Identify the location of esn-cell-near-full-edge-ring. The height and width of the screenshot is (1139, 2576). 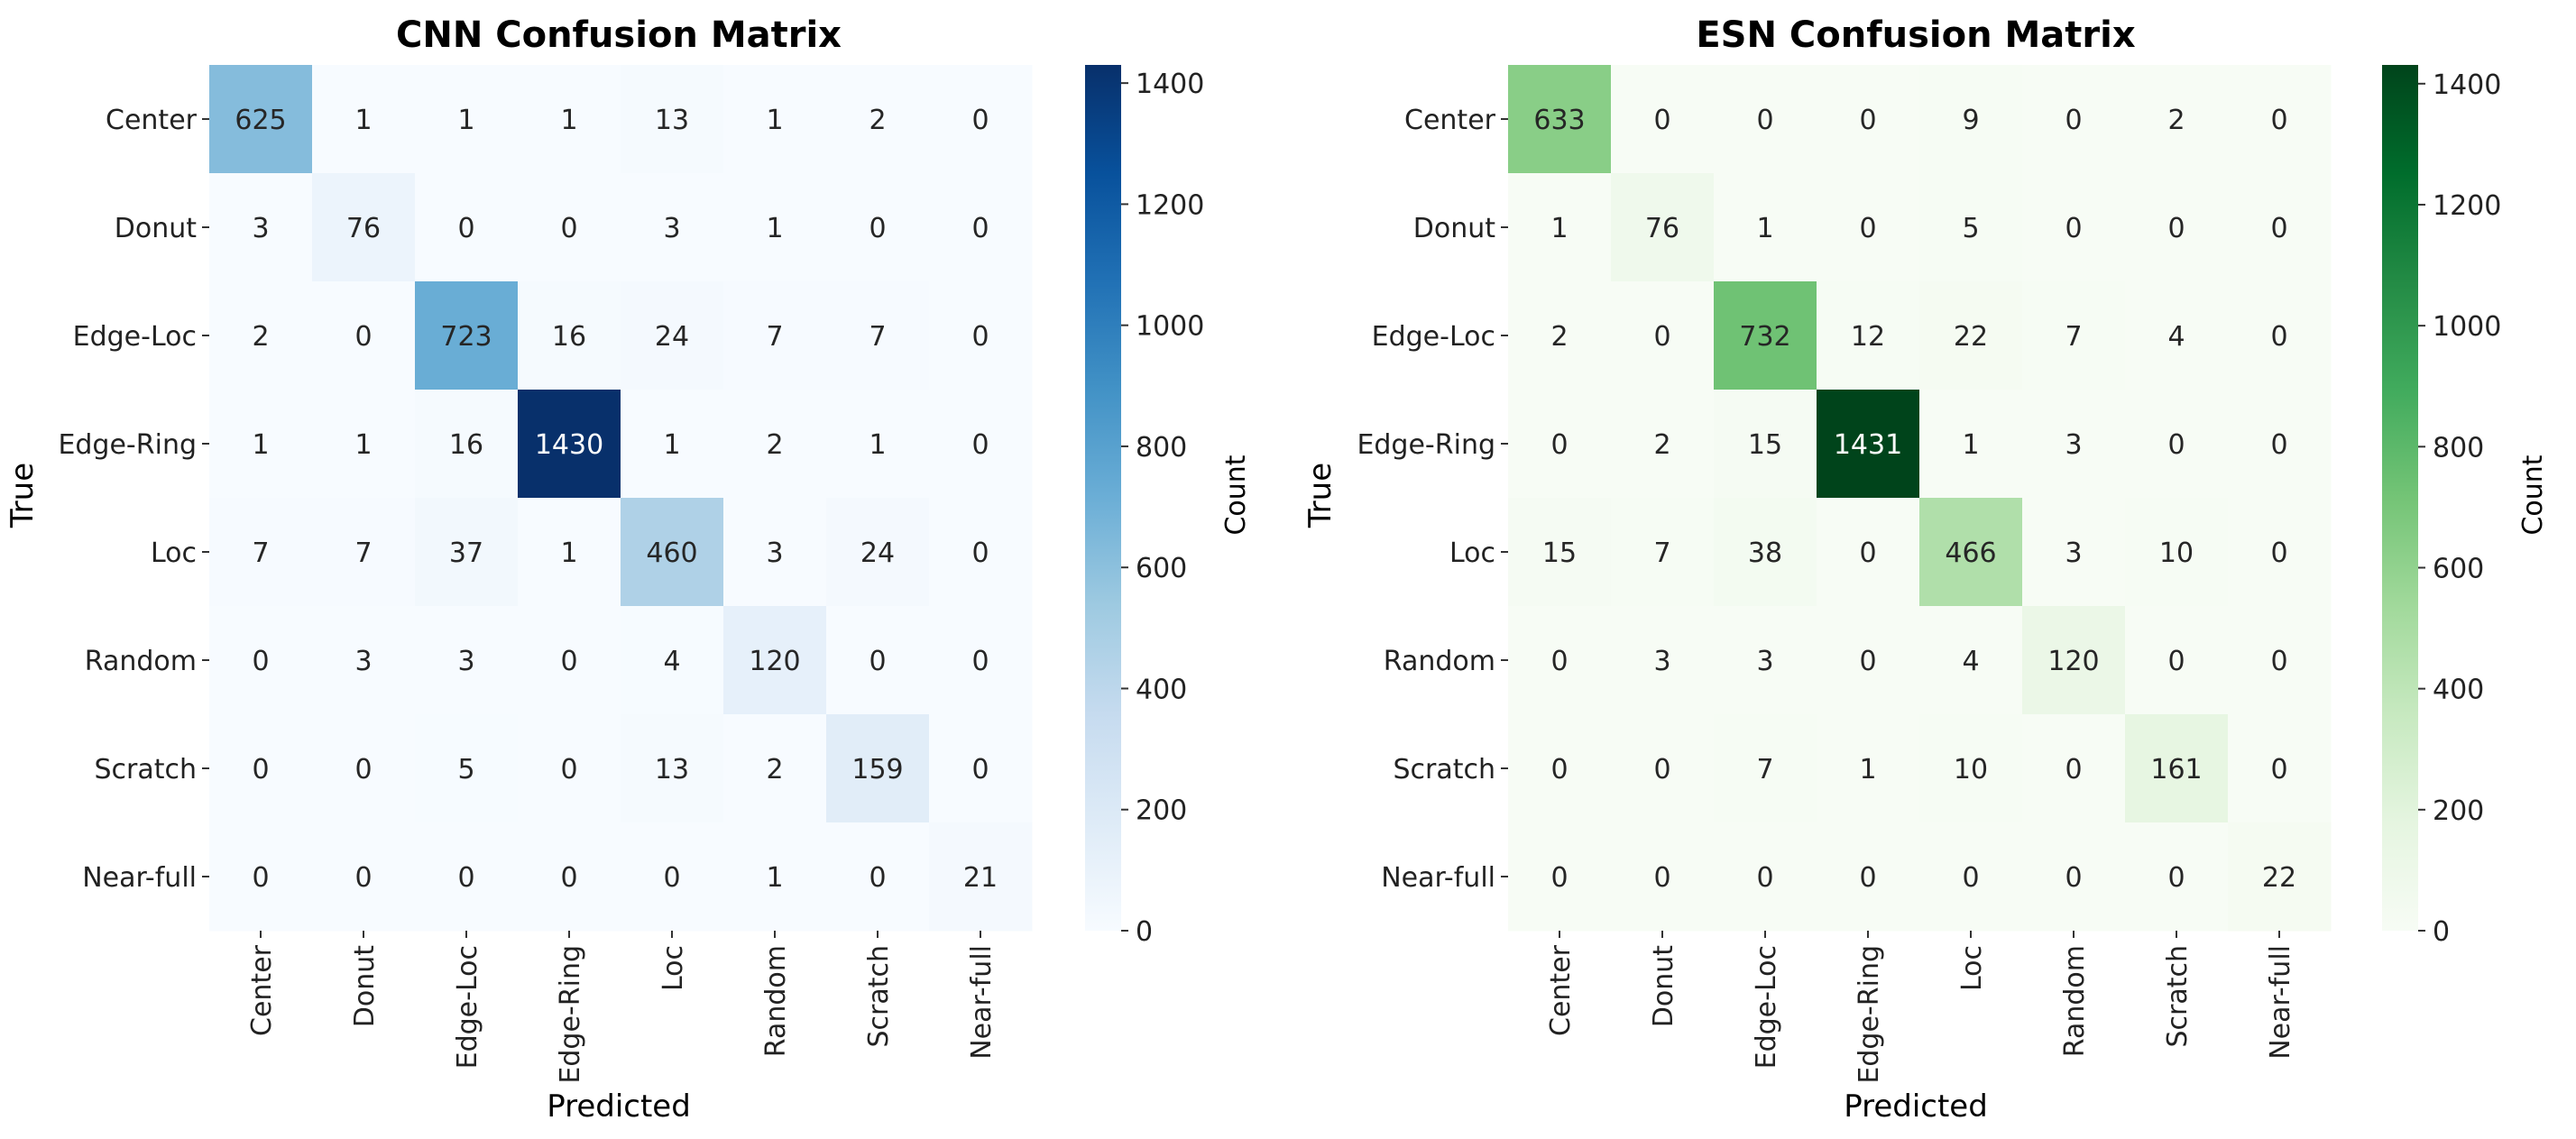
(1868, 877).